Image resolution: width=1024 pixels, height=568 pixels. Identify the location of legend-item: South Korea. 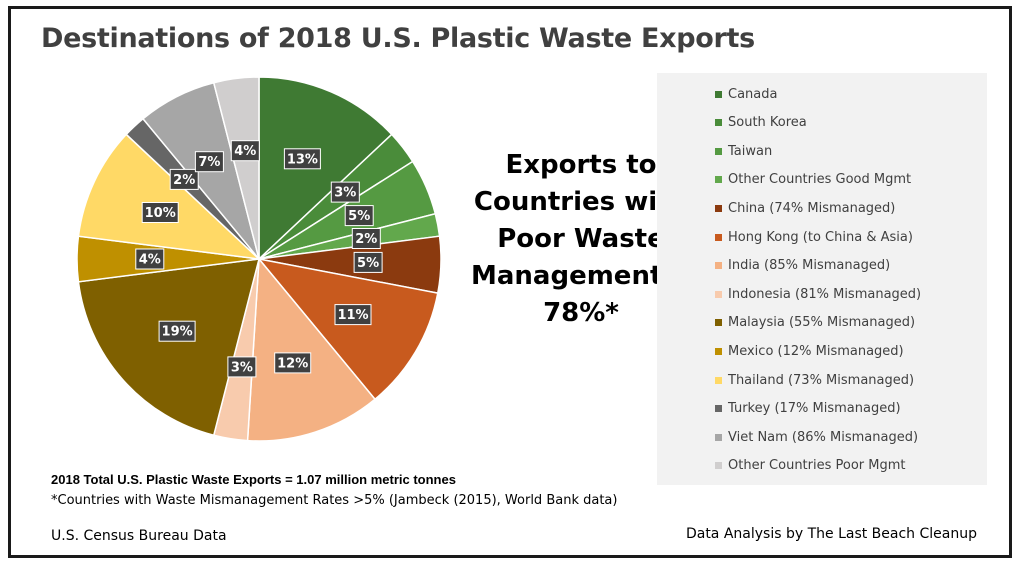
(761, 123).